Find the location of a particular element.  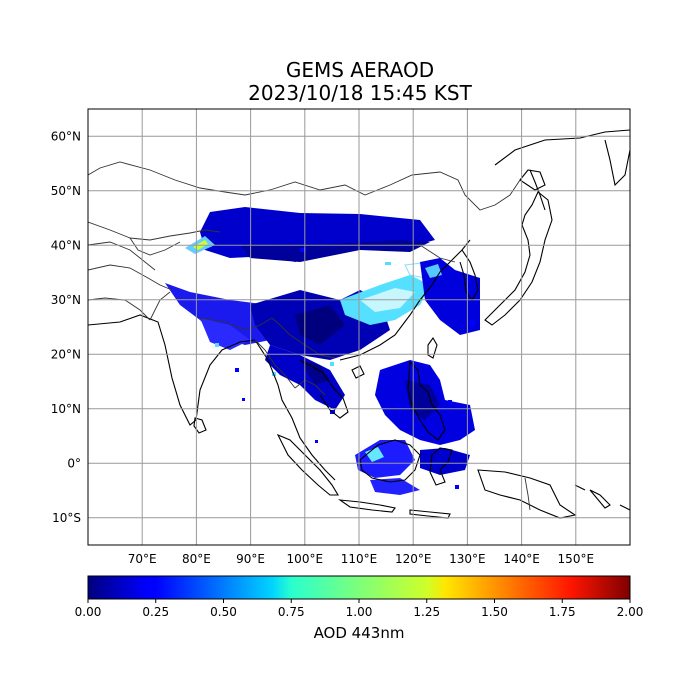

longitude-label: 70°E is located at coordinates (142, 559).